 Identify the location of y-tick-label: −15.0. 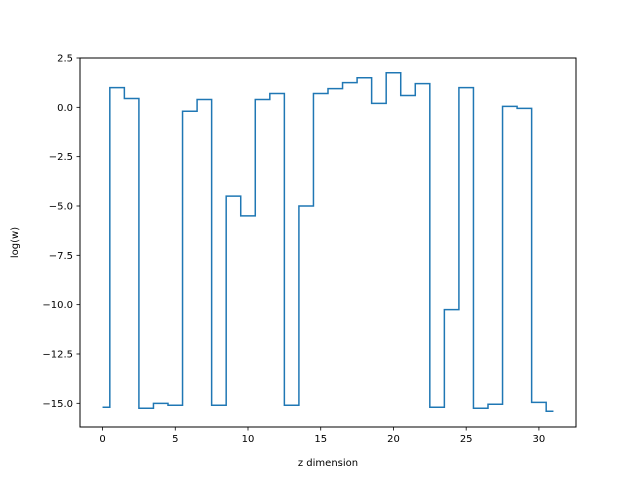
(57, 404).